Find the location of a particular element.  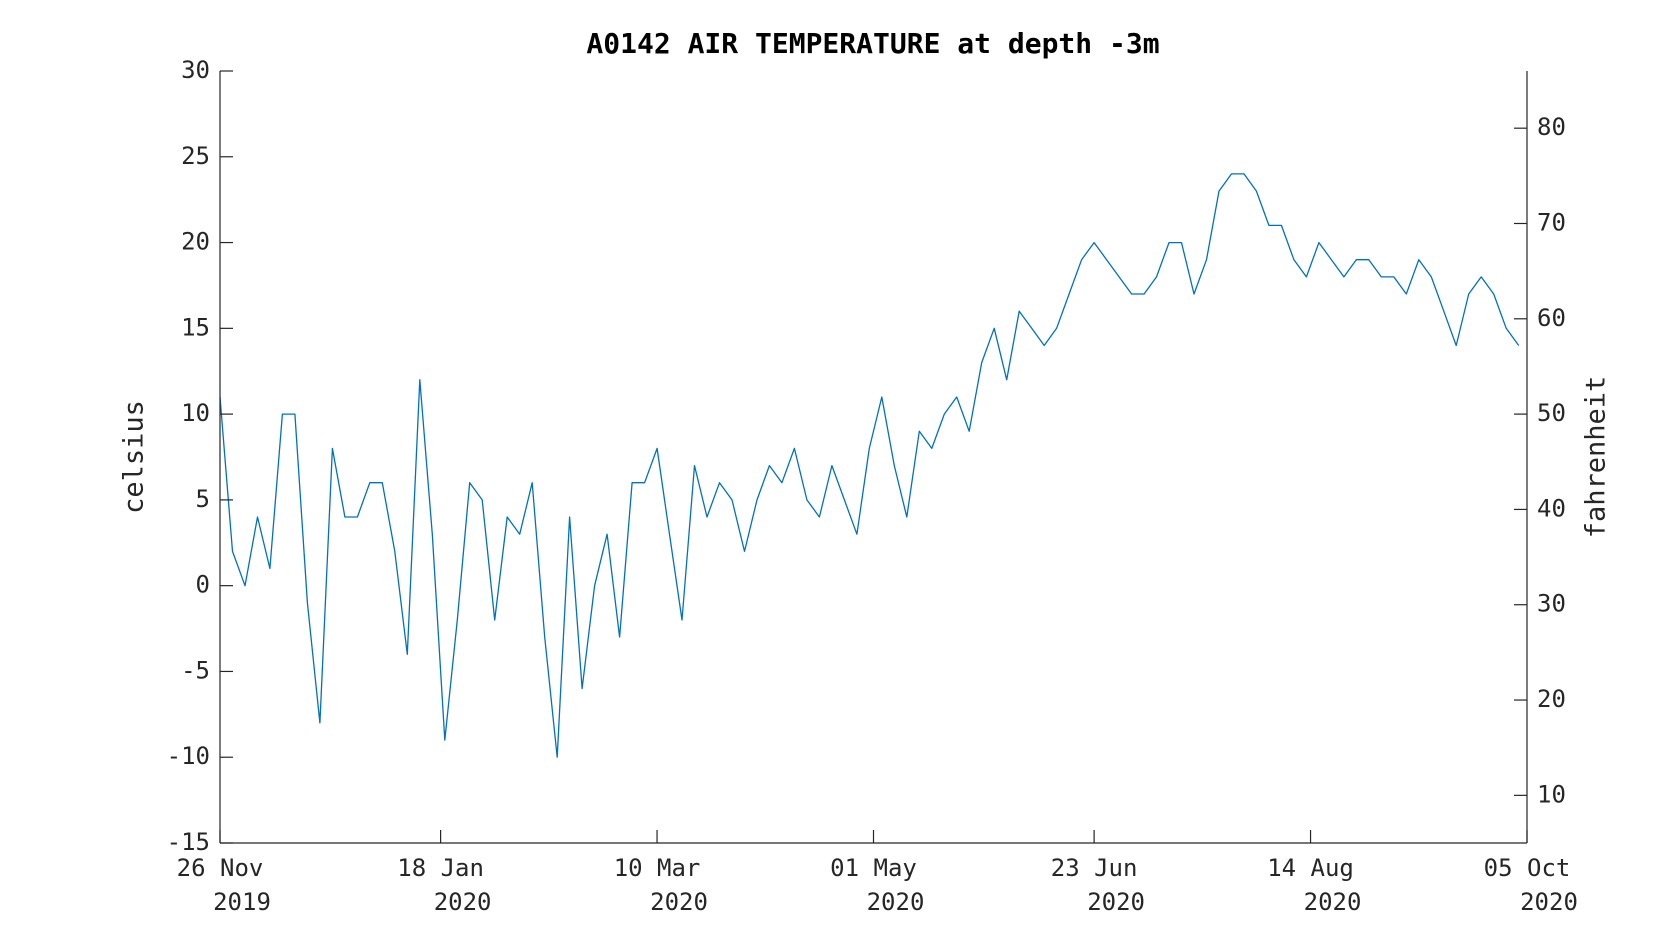

y-tick-label: 30 is located at coordinates (195, 70).